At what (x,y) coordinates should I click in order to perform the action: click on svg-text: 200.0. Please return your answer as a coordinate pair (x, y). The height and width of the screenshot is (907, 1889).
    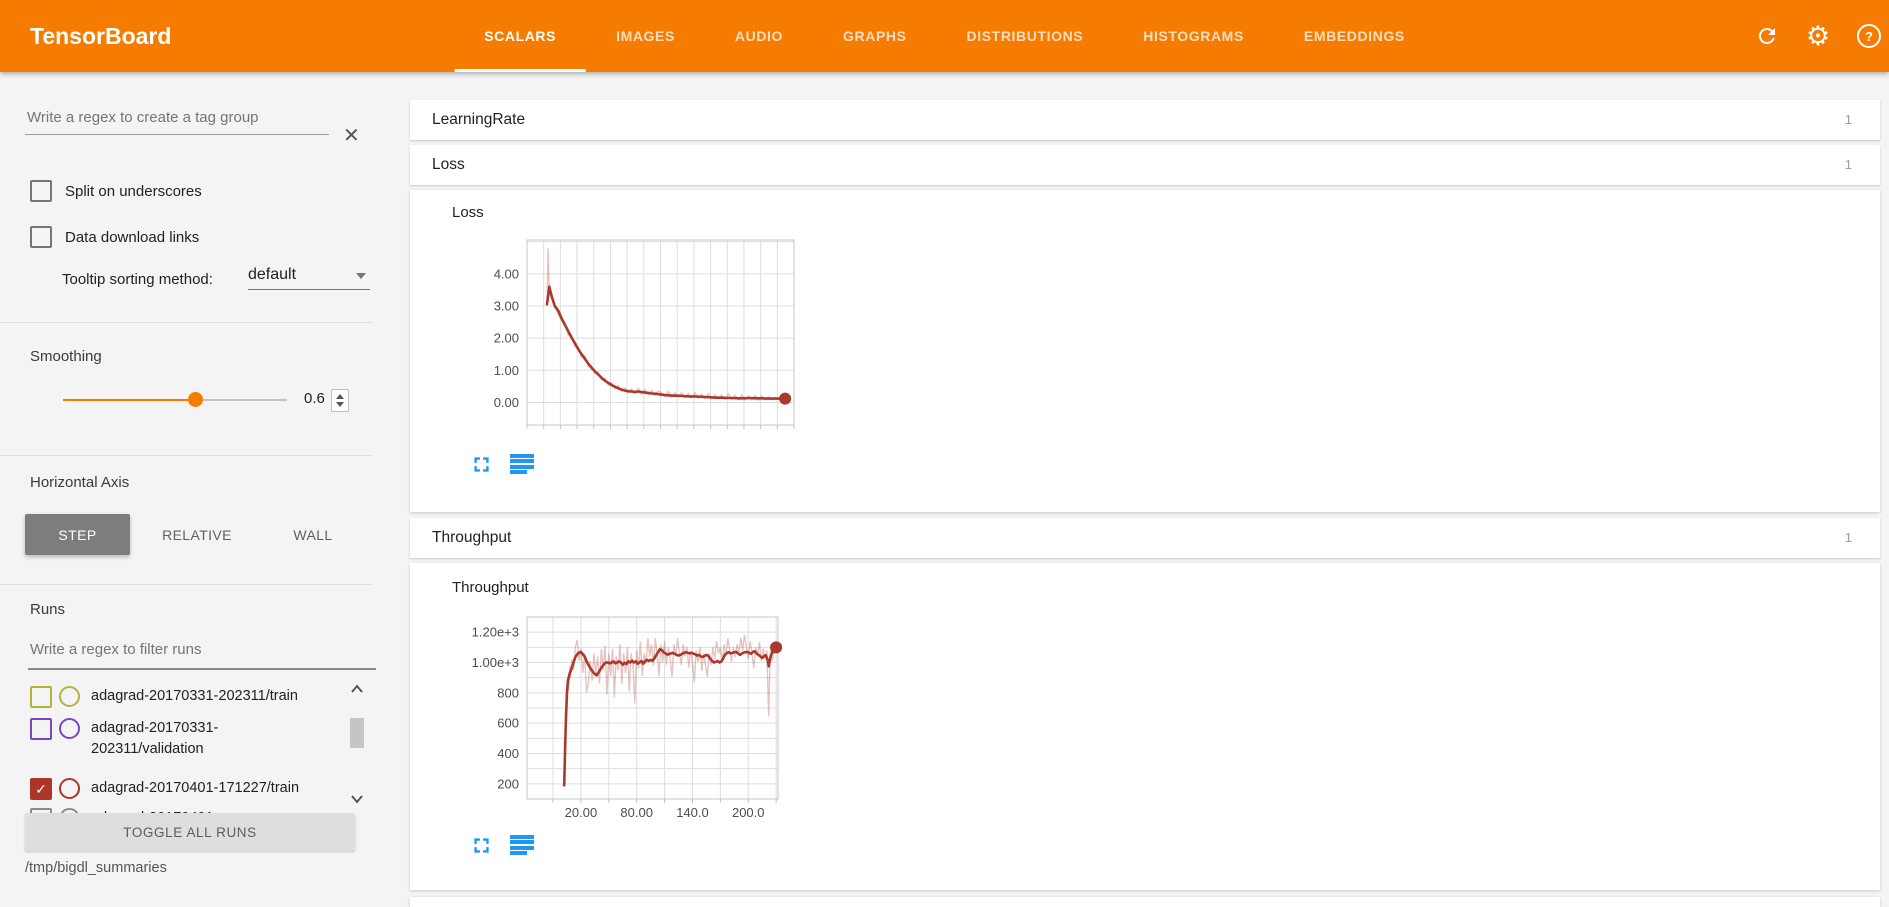
    Looking at the image, I should click on (748, 812).